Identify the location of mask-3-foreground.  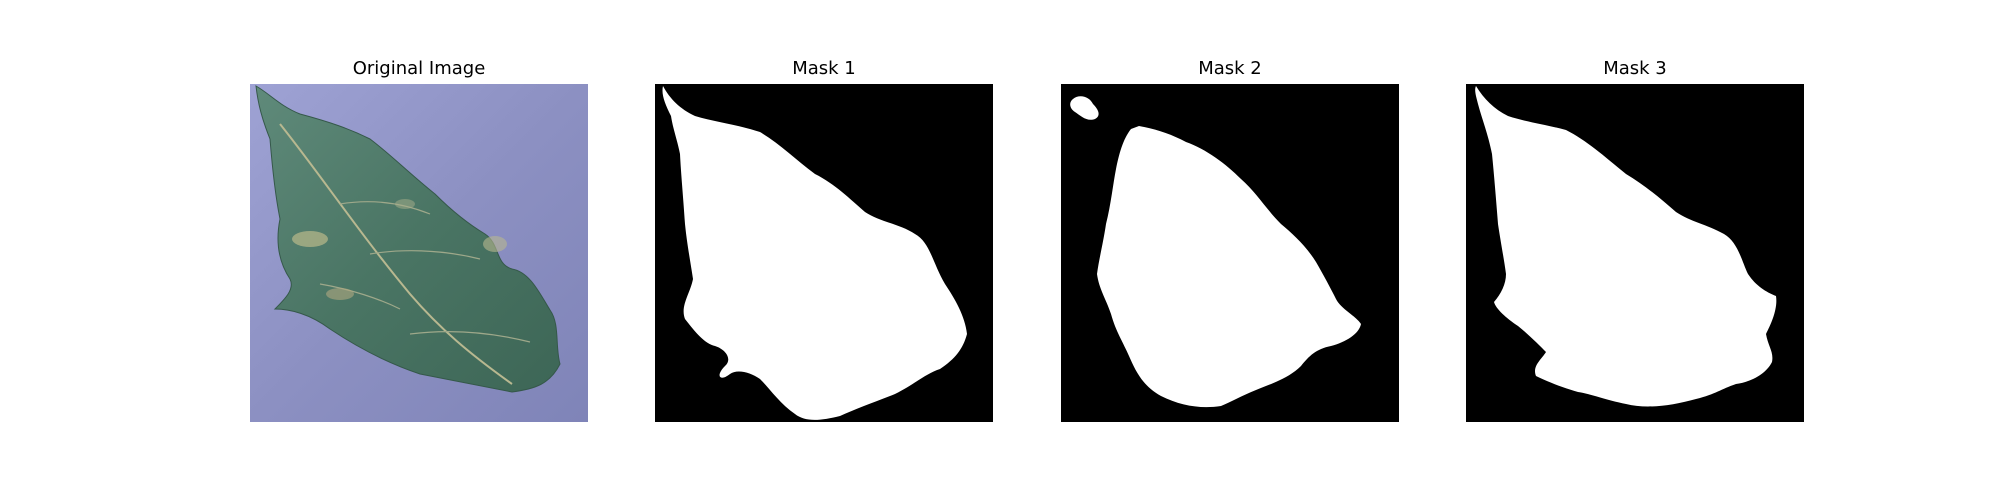
(1626, 246).